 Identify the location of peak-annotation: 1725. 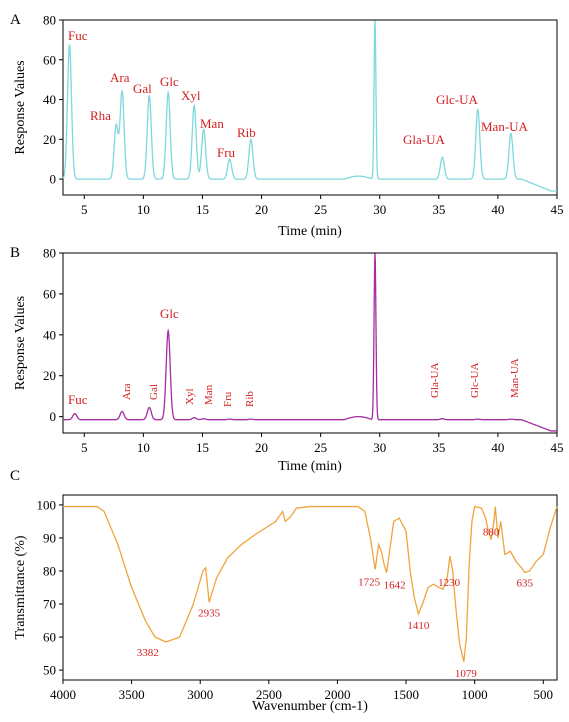
(369, 582).